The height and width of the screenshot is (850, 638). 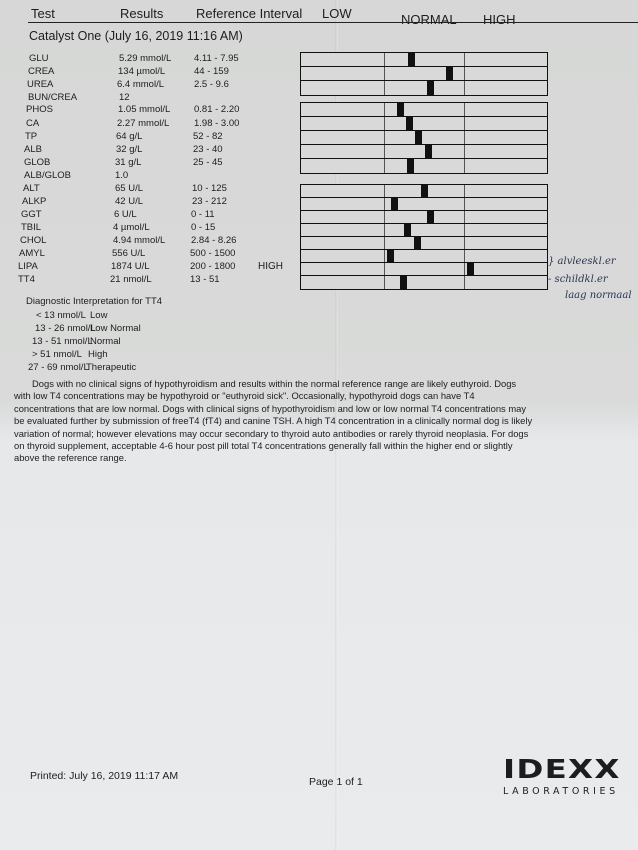 What do you see at coordinates (31, 214) in the screenshot?
I see `test-name: GGT` at bounding box center [31, 214].